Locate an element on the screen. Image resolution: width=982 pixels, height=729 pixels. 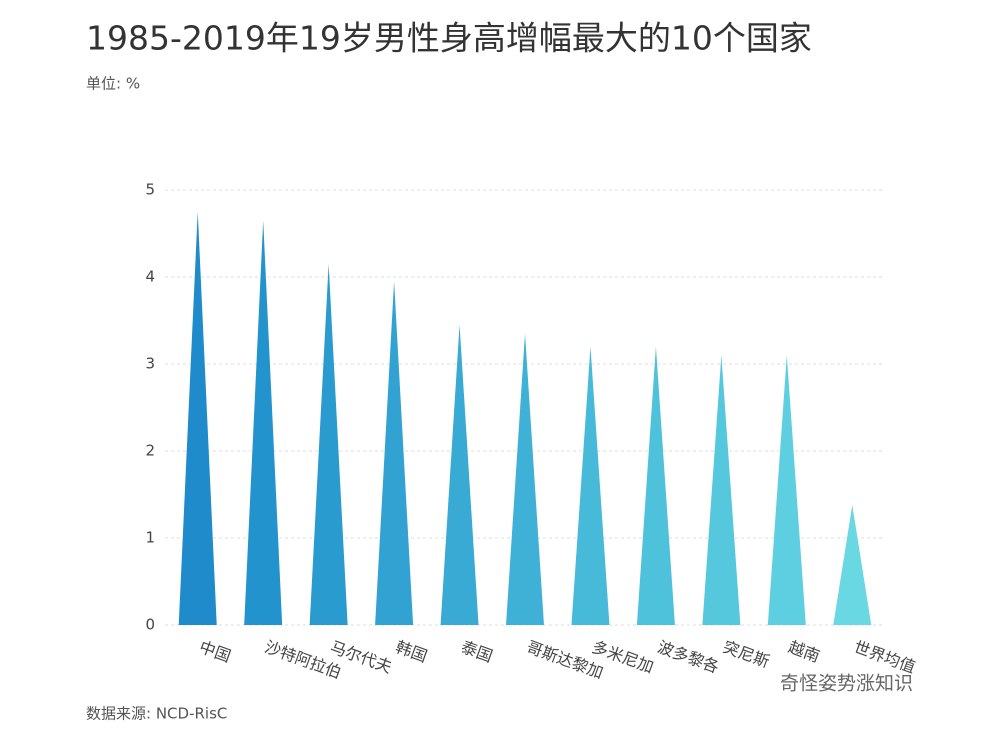
source-note: 数据来源: NCD-RisC is located at coordinates (156, 714).